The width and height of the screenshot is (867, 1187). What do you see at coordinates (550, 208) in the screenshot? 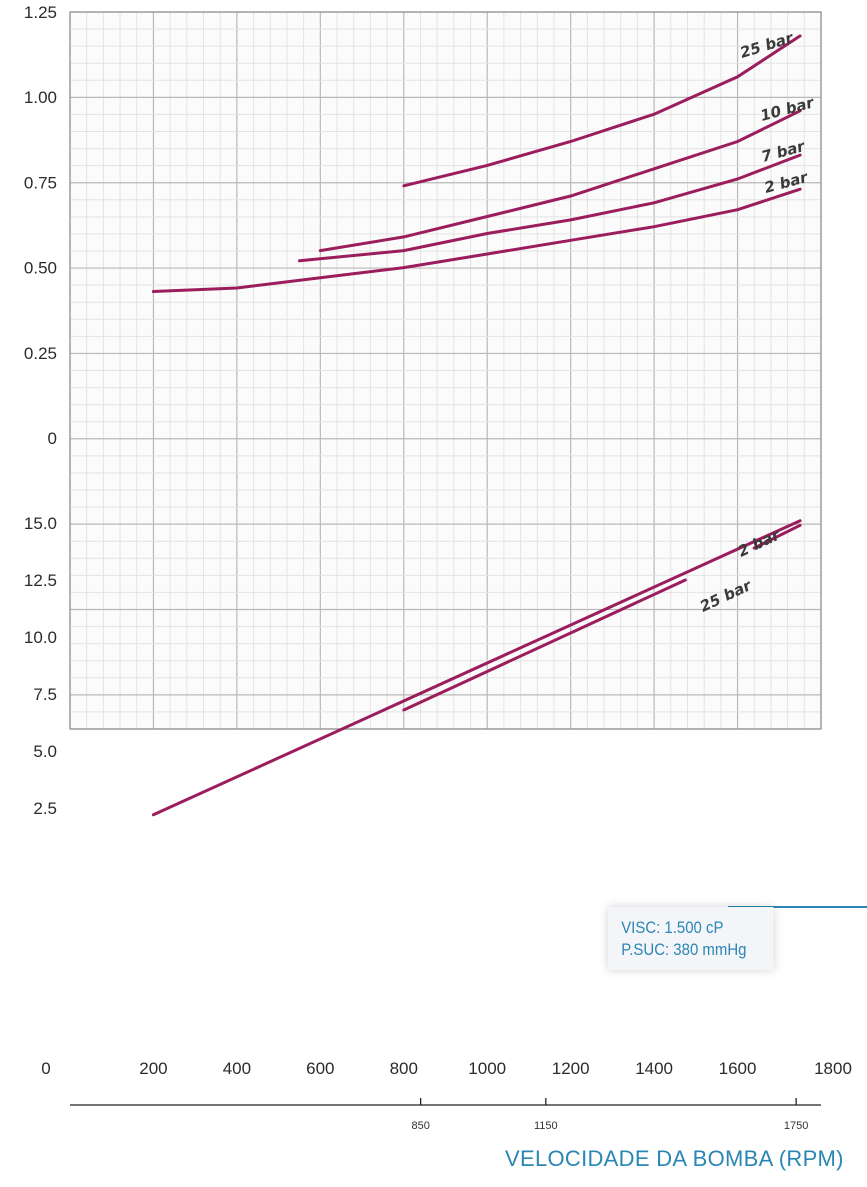
I see `curve-7-bar` at bounding box center [550, 208].